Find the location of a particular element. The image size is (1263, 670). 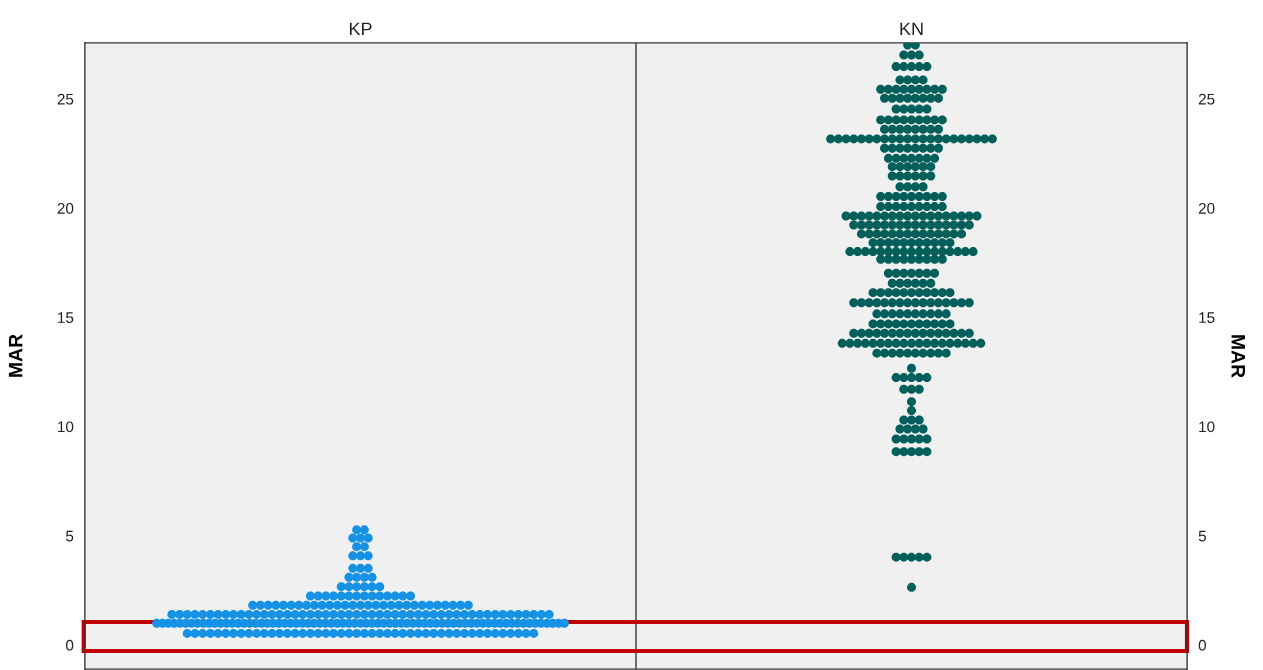

y2-axis-title: MAR is located at coordinates (1238, 356).